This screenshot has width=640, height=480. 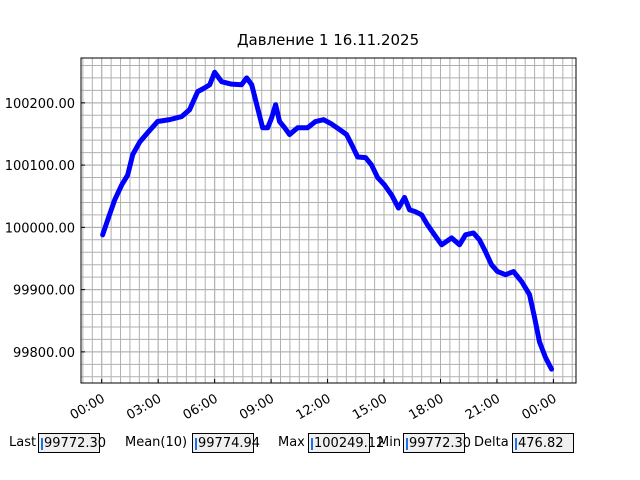 I want to click on stat-value: 100249.12, so click(x=346, y=443).